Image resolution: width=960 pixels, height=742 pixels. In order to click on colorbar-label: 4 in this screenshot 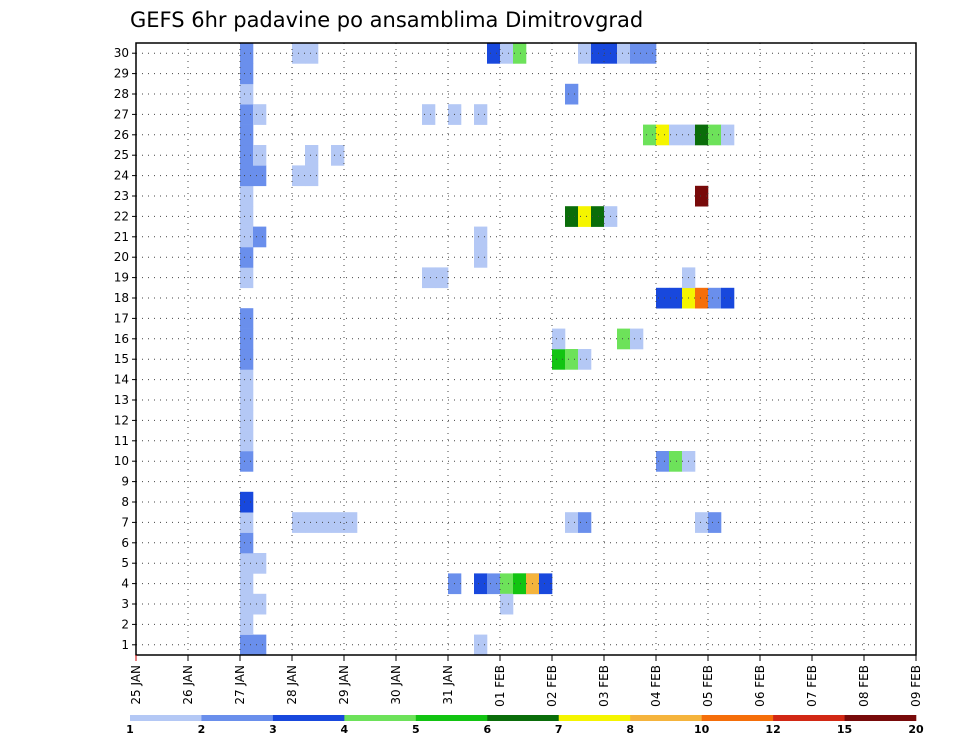, I will do `click(345, 729)`.